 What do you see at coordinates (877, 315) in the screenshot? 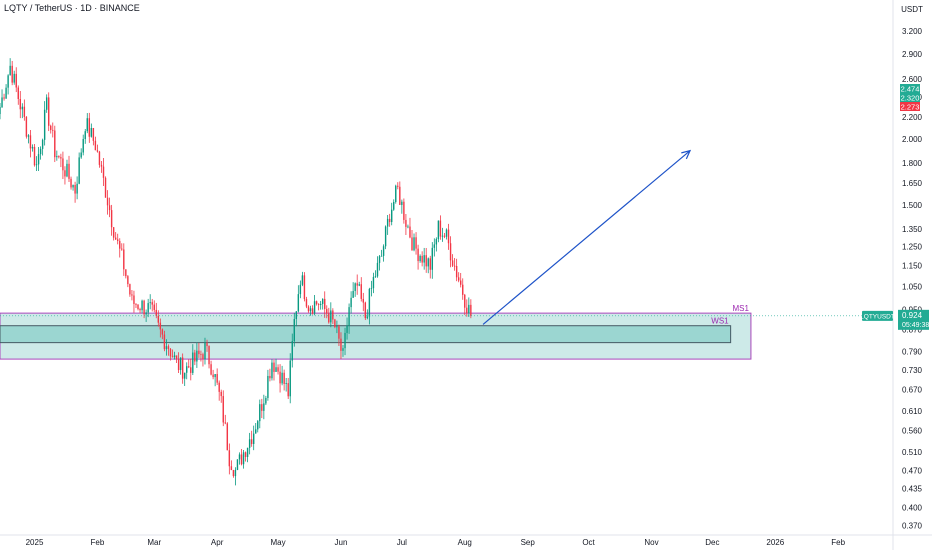
I see `symbol-tag: LQTYUSDT` at bounding box center [877, 315].